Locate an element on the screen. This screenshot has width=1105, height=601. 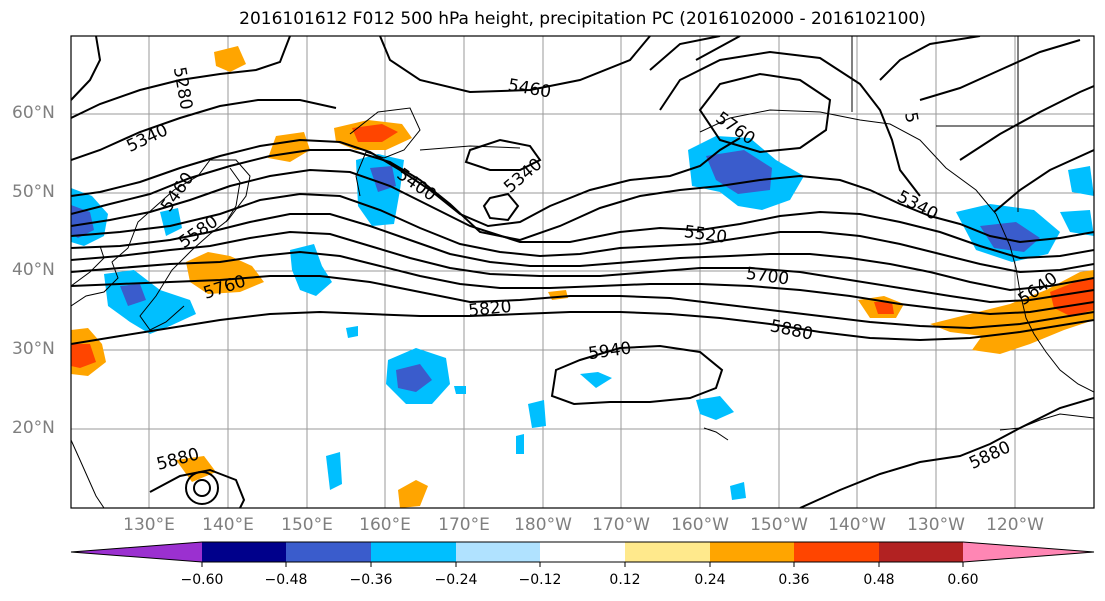
lon-label: 140°W is located at coordinates (857, 525).